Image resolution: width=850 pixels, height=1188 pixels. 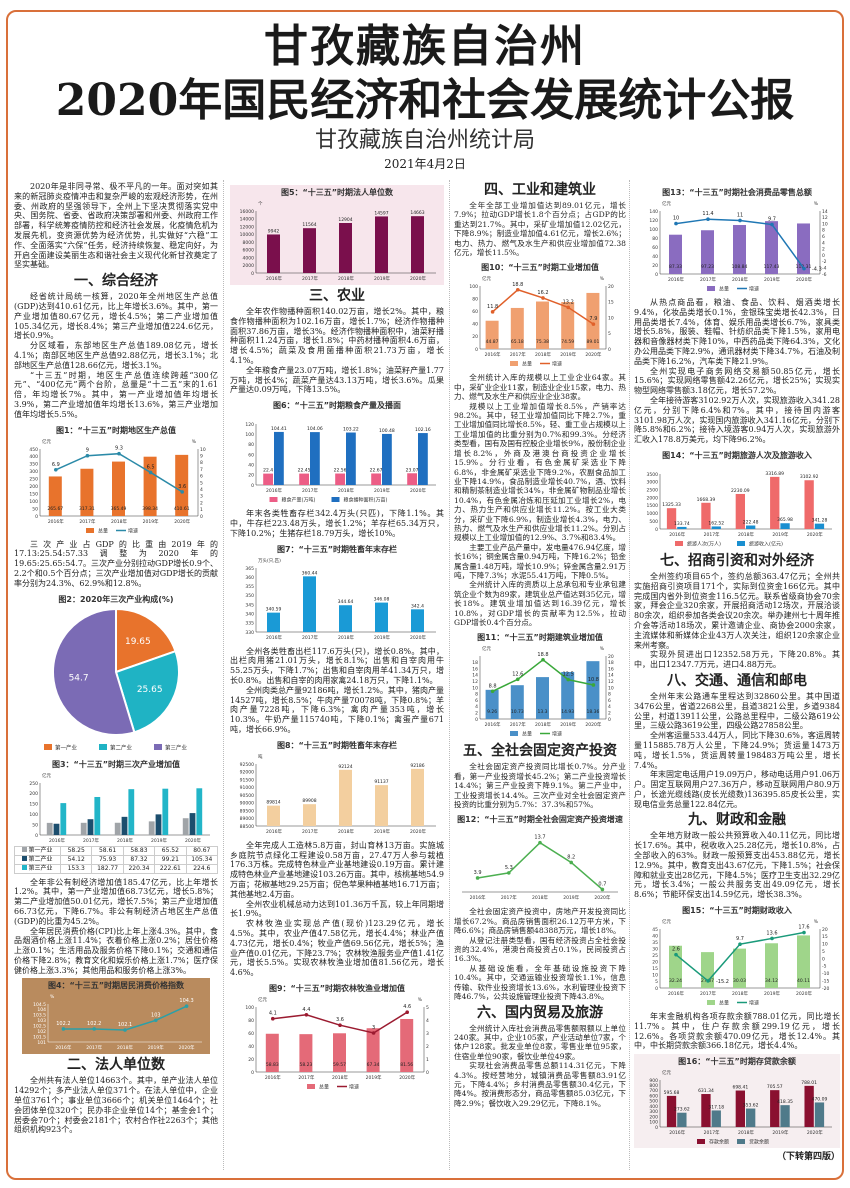 What do you see at coordinates (772, 267) in the screenshot?
I see `bar-value-label: 117.43` at bounding box center [772, 267].